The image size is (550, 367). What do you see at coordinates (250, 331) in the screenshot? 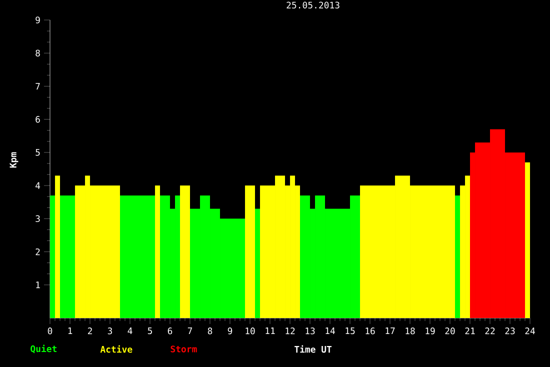
I see `x-tick-label: 10` at bounding box center [250, 331].